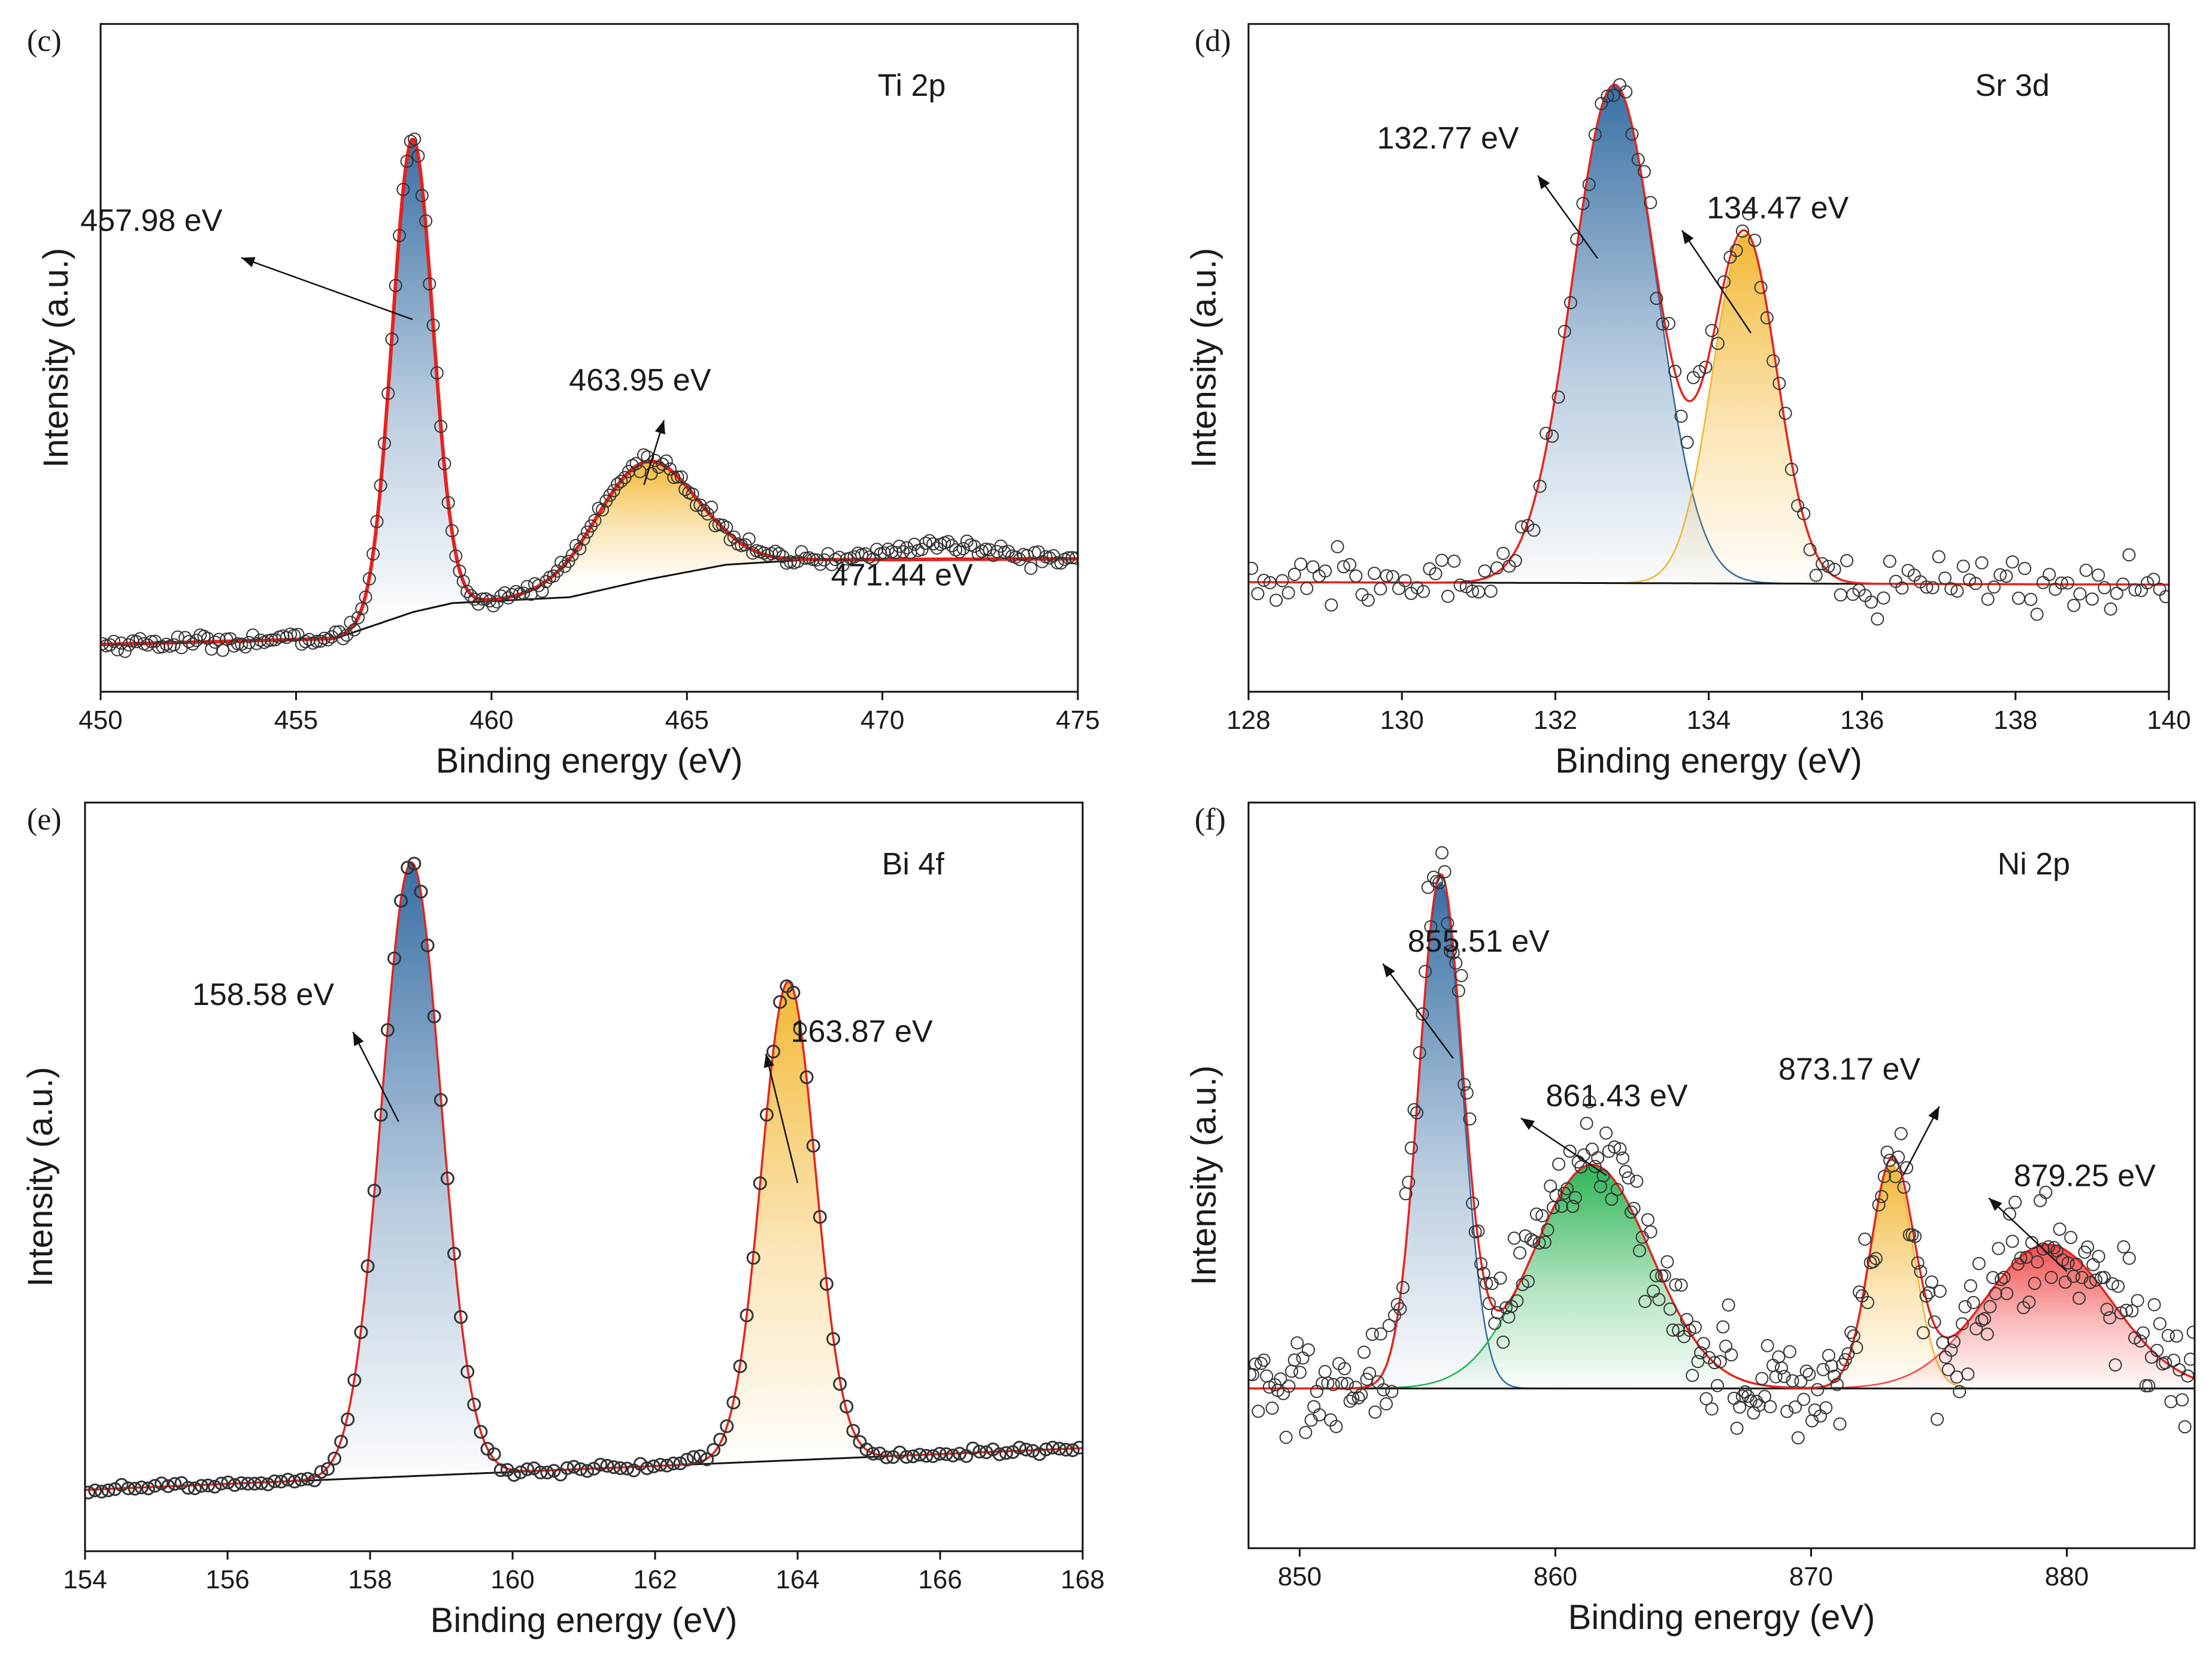 The height and width of the screenshot is (1665, 2212). Describe the element at coordinates (1616, 1096) in the screenshot. I see `peak-label-1: 861.43 eV` at that location.